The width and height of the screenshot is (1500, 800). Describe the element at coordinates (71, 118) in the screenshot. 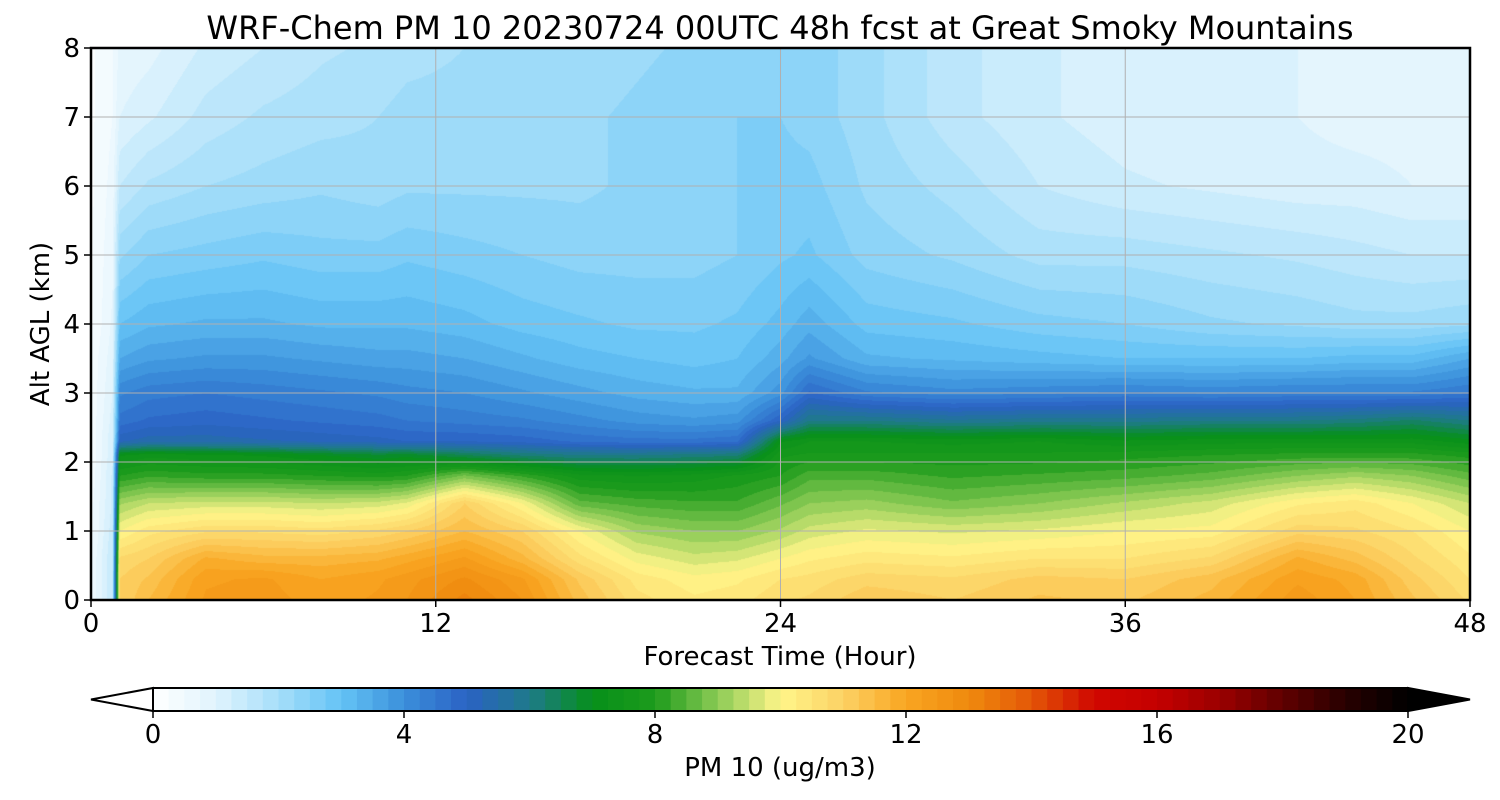

I see `y-tick-label: 7` at that location.